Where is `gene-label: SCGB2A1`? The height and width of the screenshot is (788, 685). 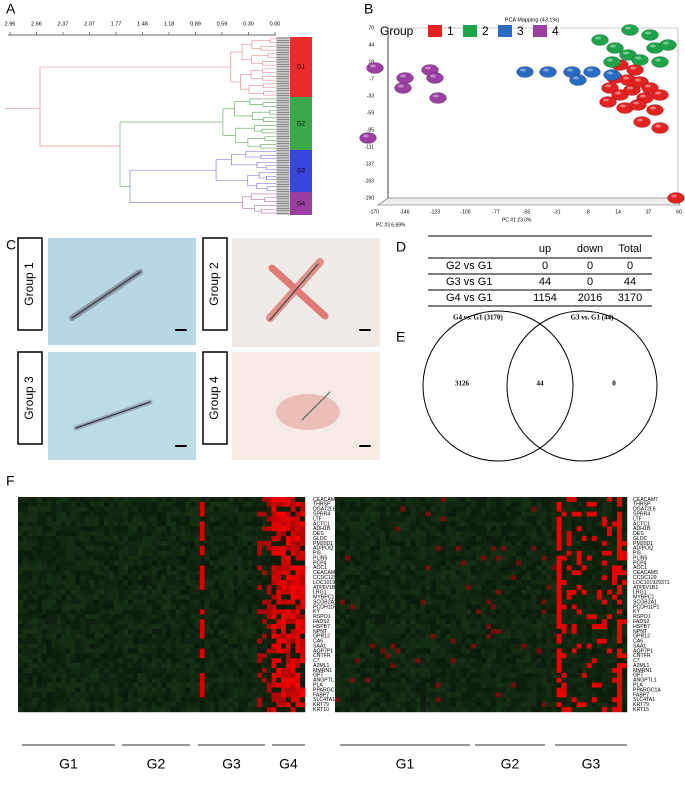 gene-label: SCGB2A1 is located at coordinates (325, 602).